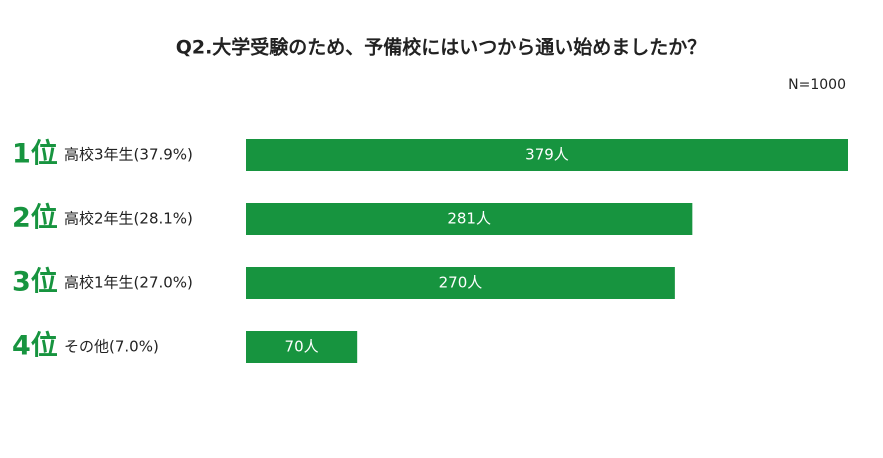 The image size is (883, 458). Describe the element at coordinates (128, 219) in the screenshot. I see `category-label: 高校2年生(28.1%)` at that location.